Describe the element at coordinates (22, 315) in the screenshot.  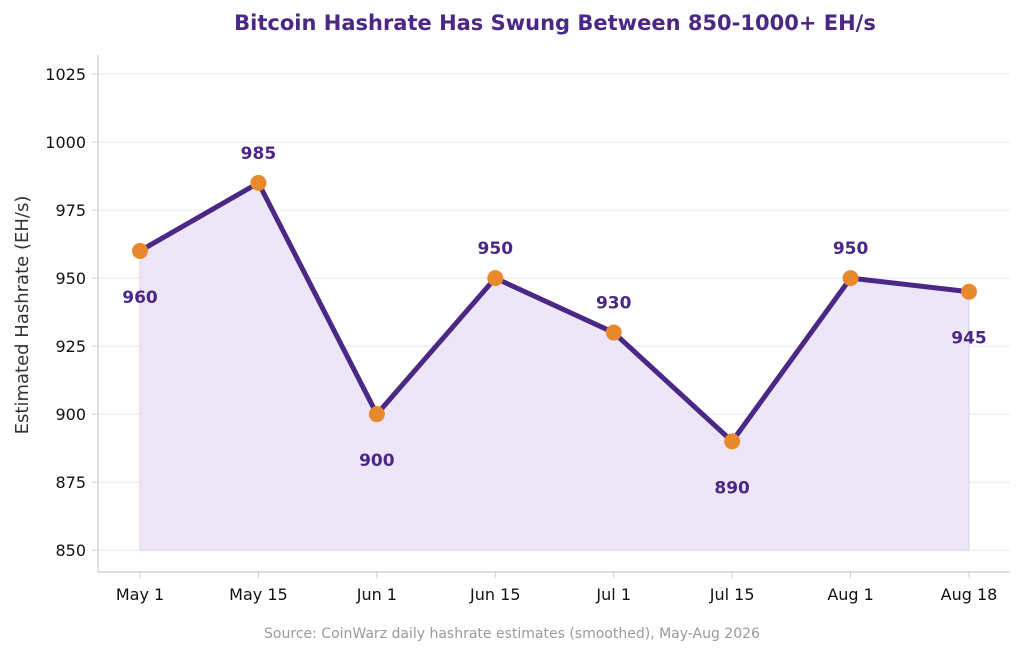
I see `y-axis-label: Estimated Hashrate (EH/s)` at that location.